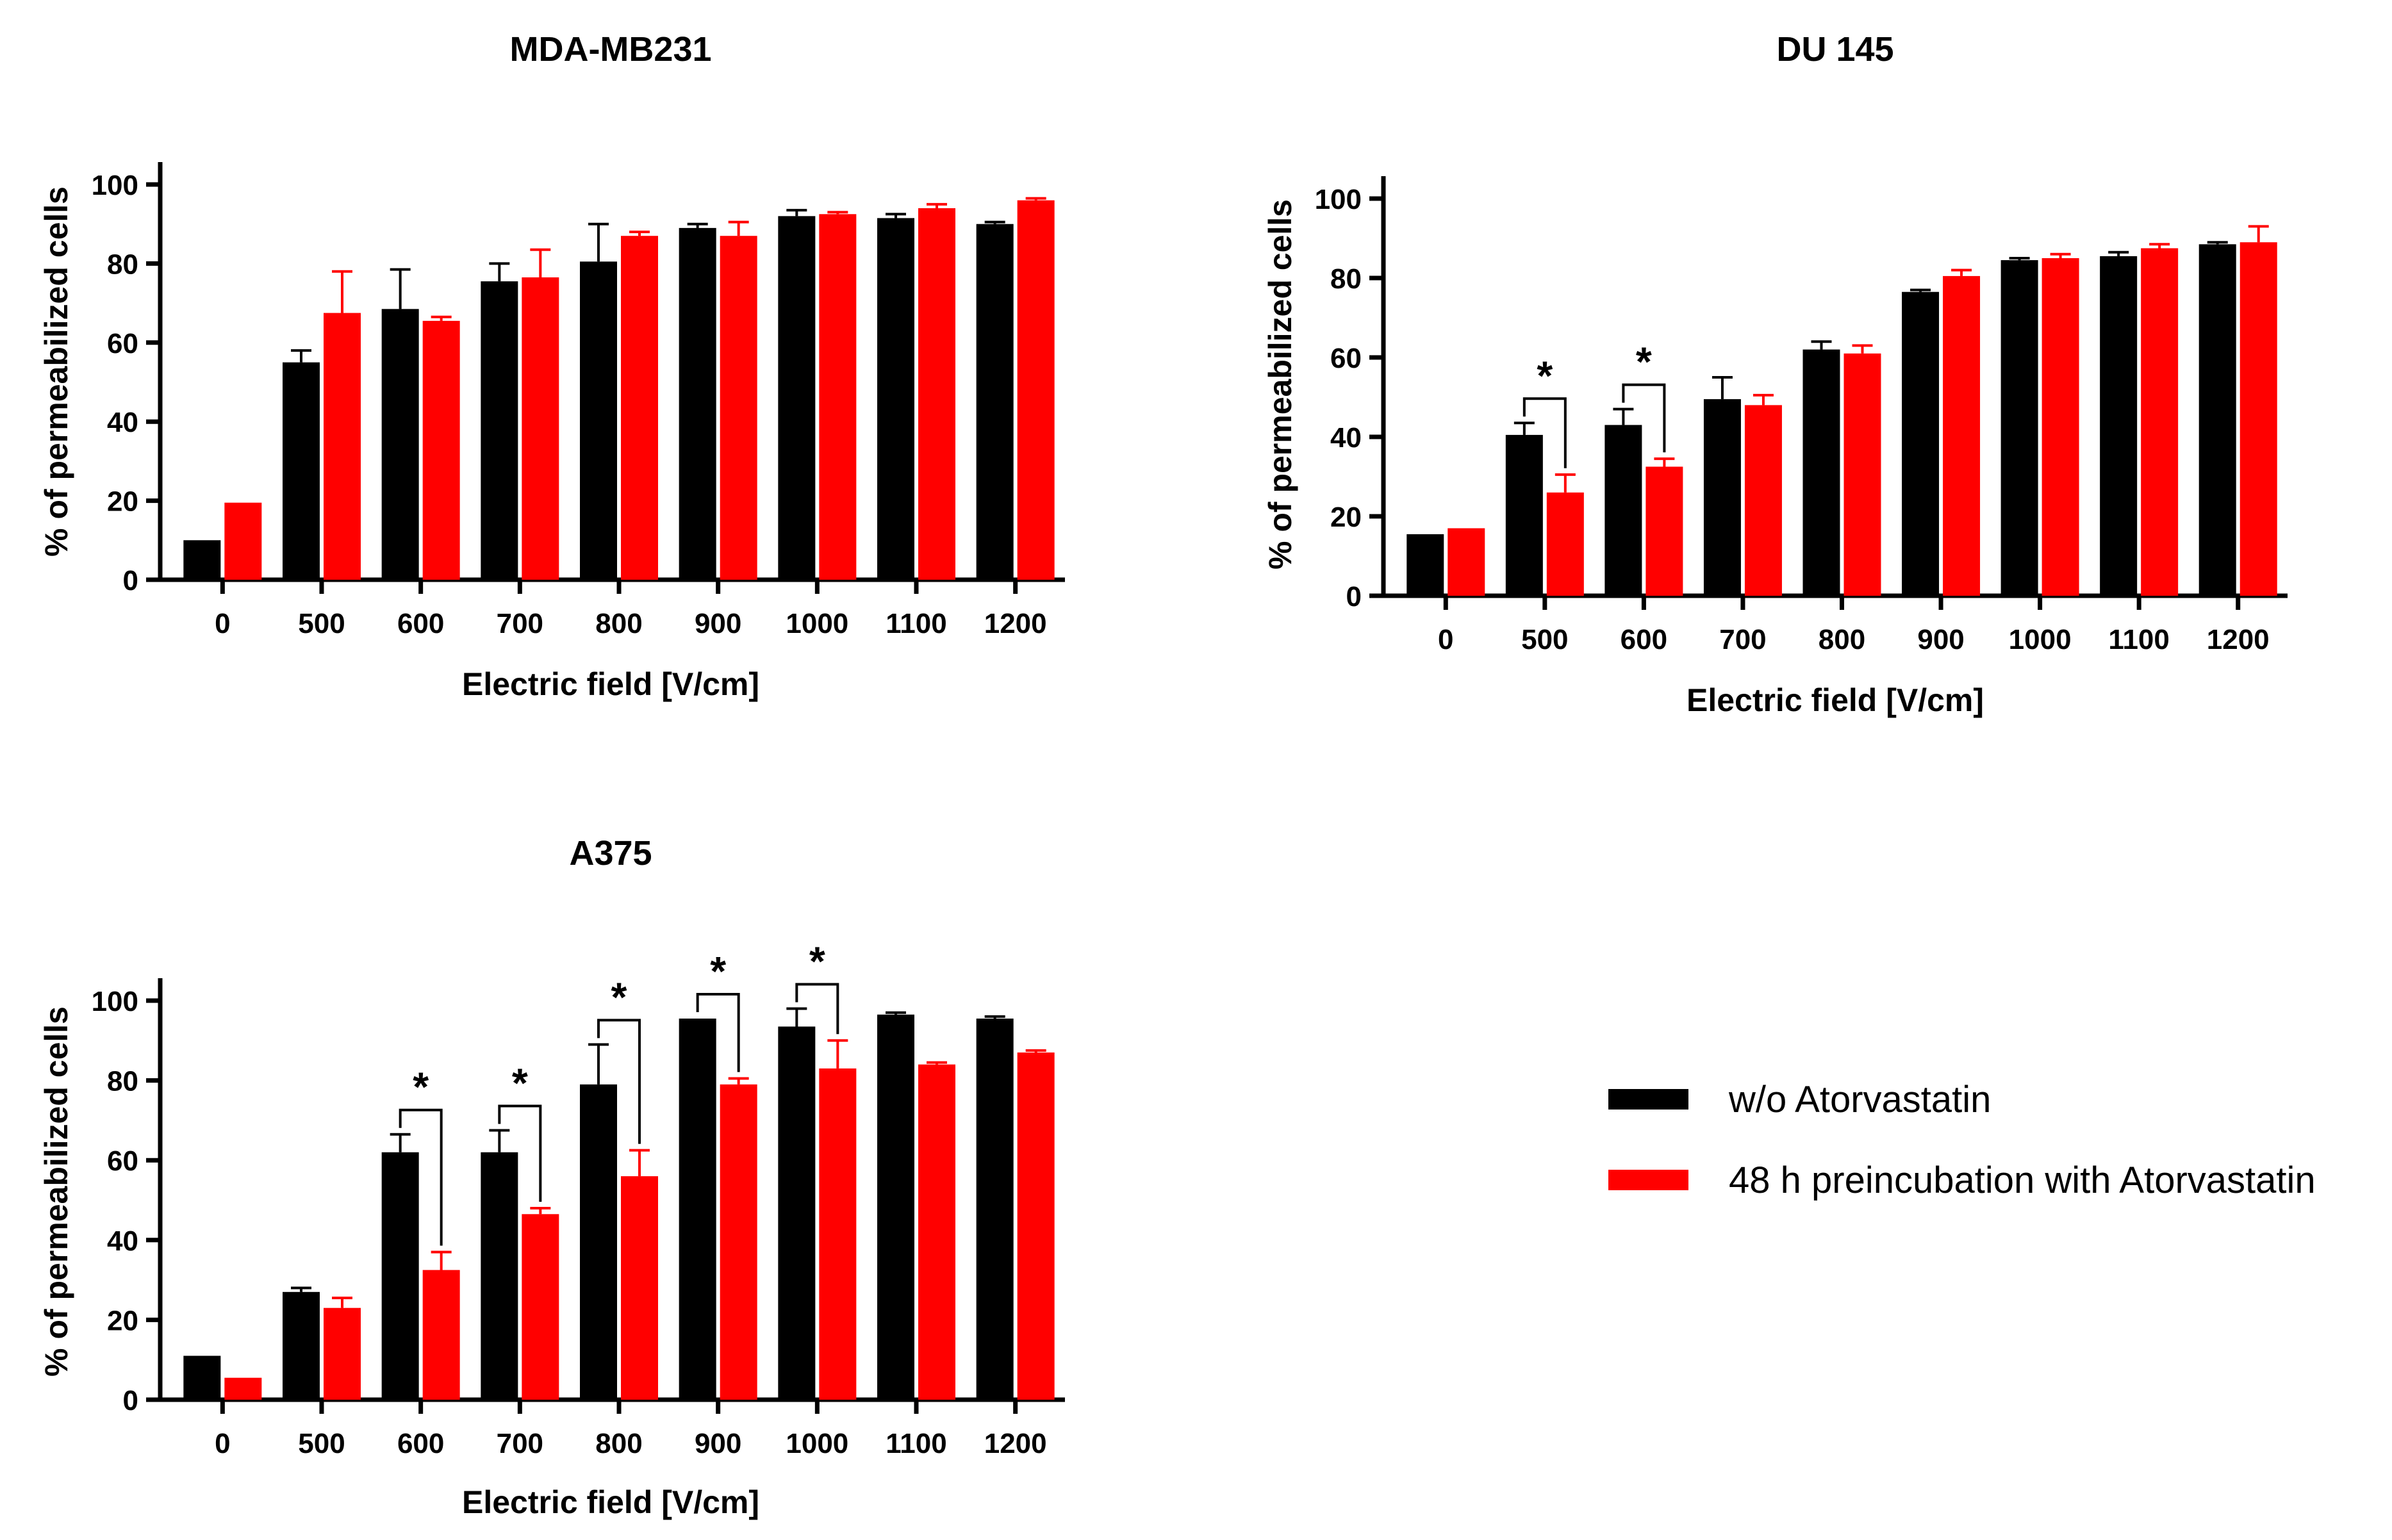 This screenshot has height=1540, width=2392. Describe the element at coordinates (2023, 1180) in the screenshot. I see `legend-label: 48 h preincubation with Atorvastatin` at that location.